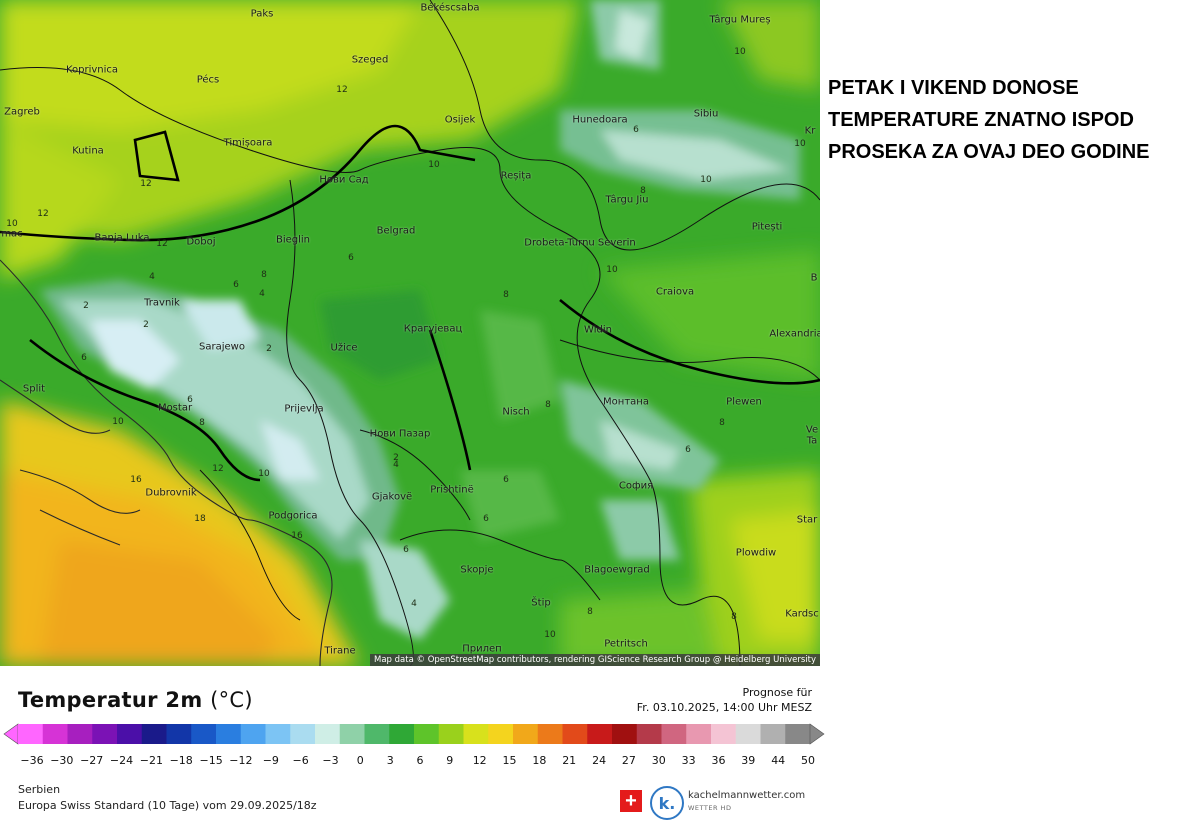 The image size is (1200, 820). What do you see at coordinates (706, 114) in the screenshot?
I see `city-label: Sibiu` at bounding box center [706, 114].